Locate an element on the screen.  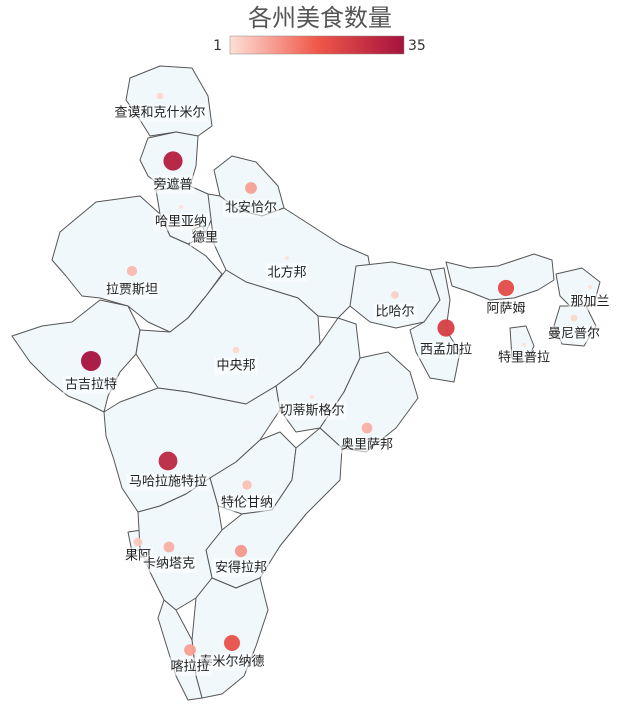
state-label: 泰米尔纳德 is located at coordinates (231, 662).